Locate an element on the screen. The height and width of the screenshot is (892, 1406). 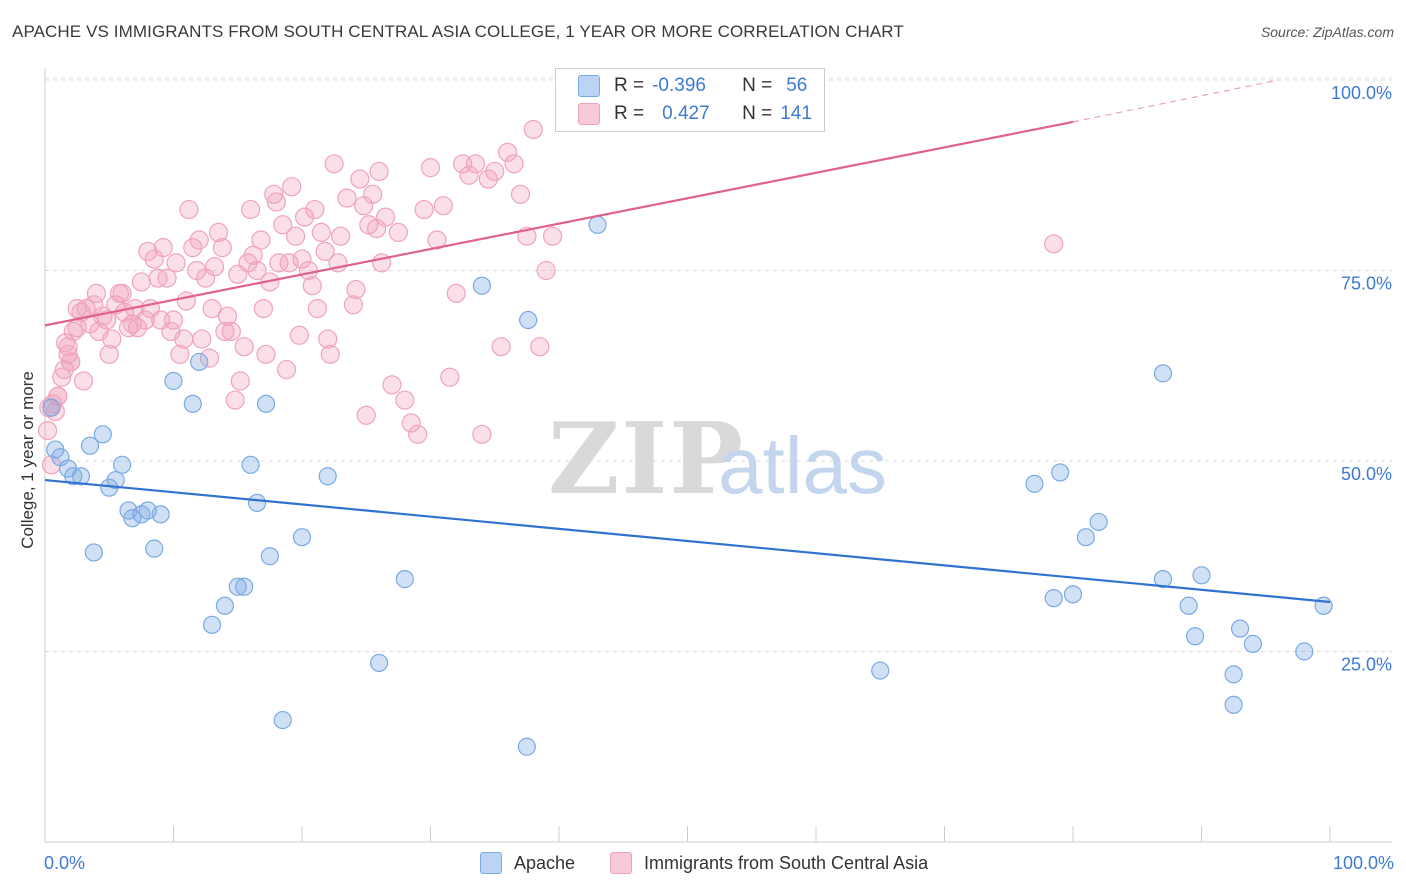
immigrants-swatch is located at coordinates (589, 114).